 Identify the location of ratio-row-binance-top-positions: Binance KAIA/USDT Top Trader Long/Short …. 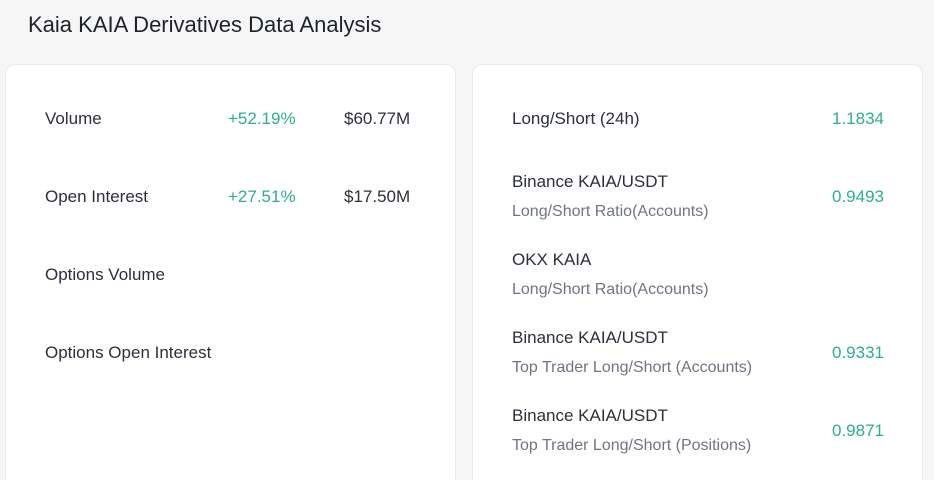
(697, 416).